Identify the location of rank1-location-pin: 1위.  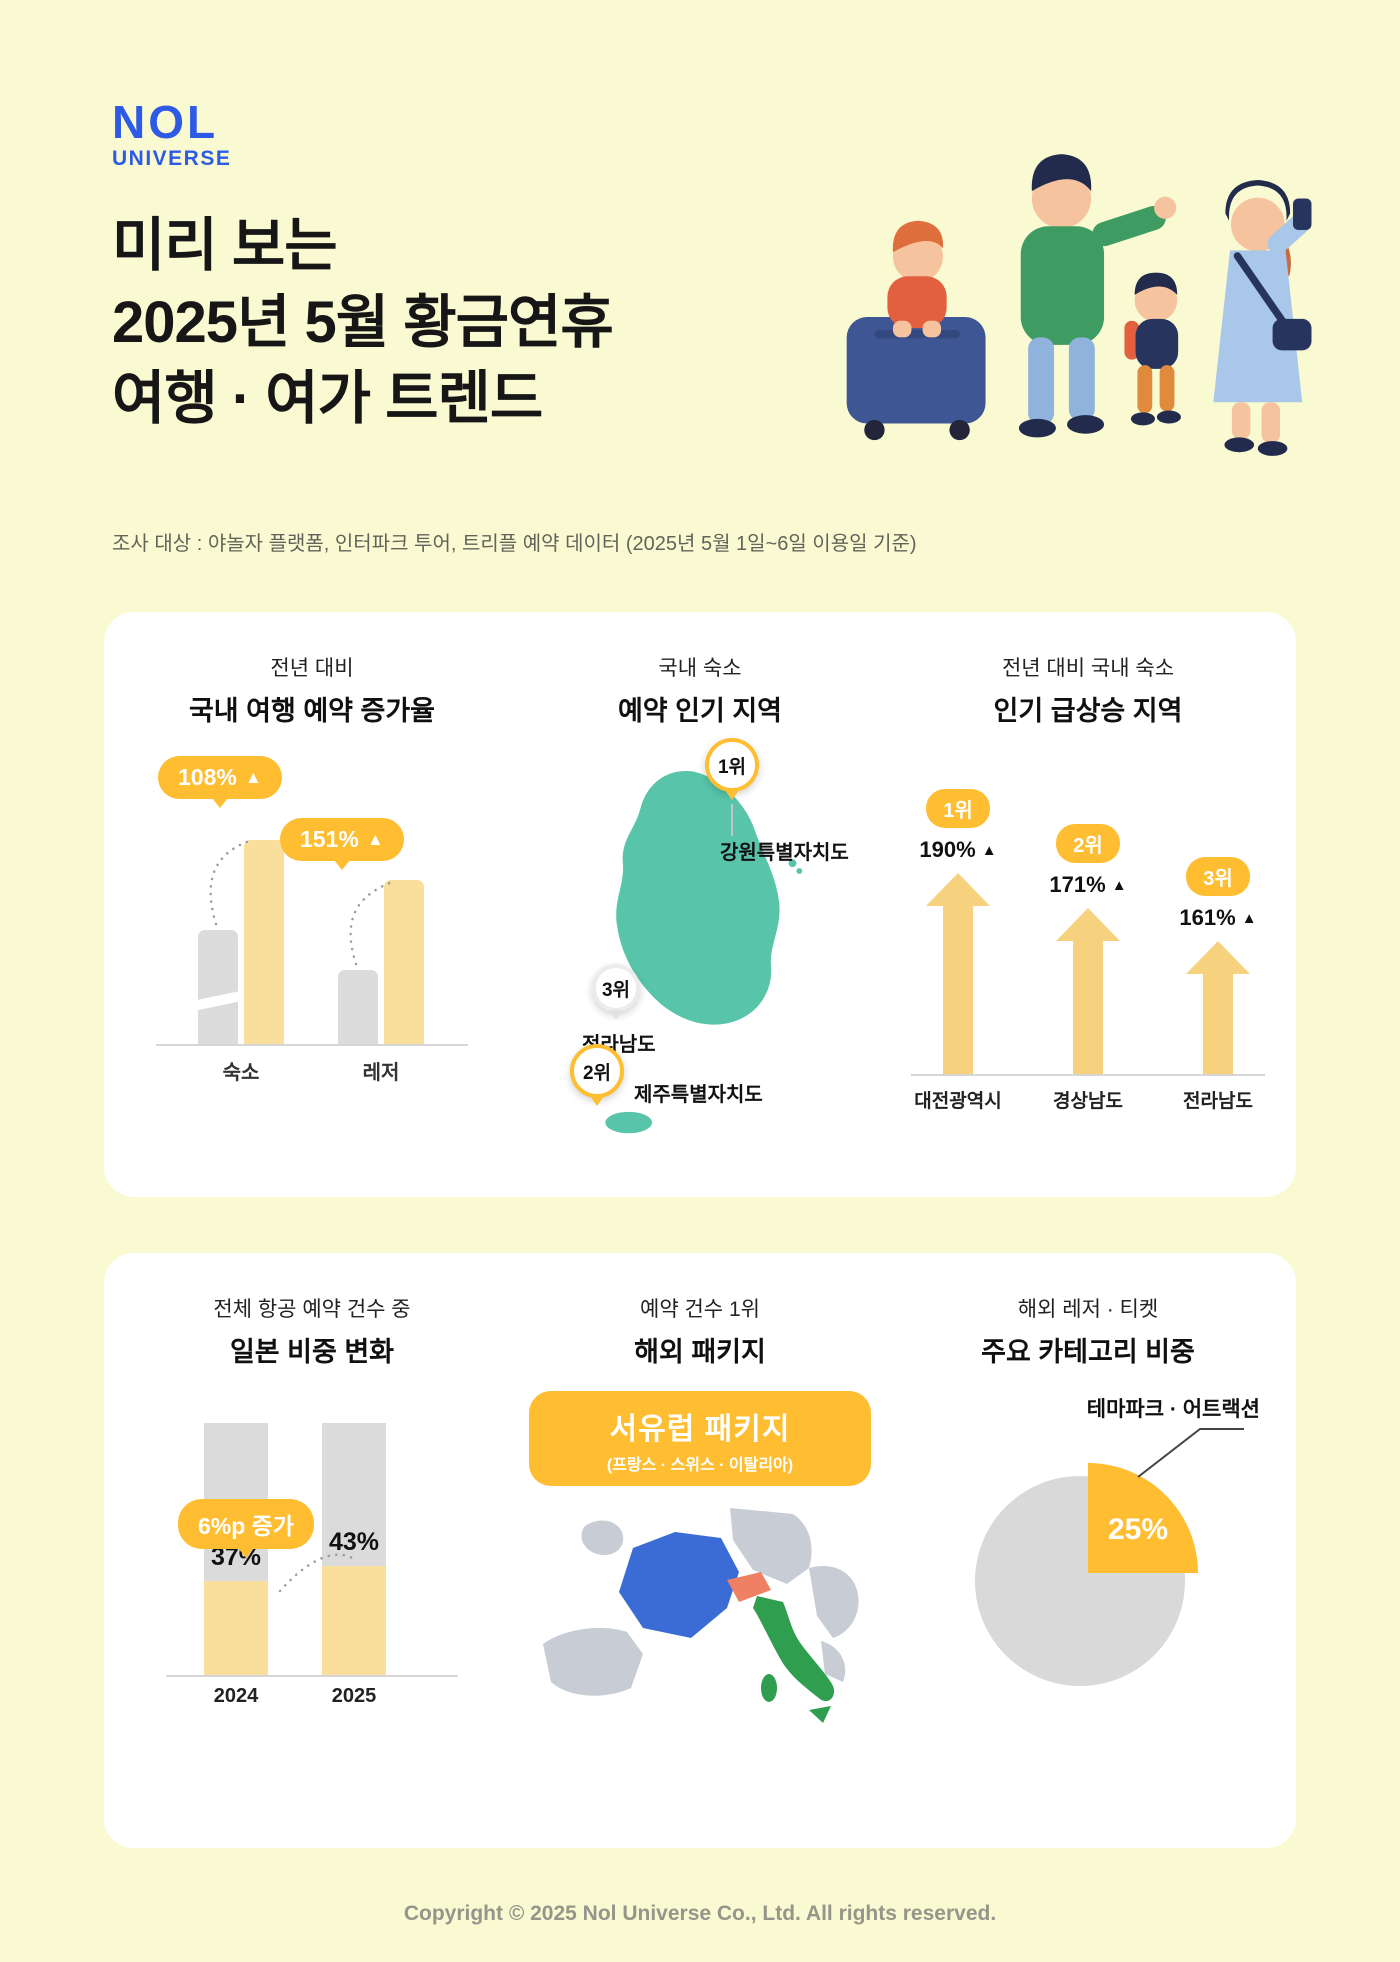
(732, 769).